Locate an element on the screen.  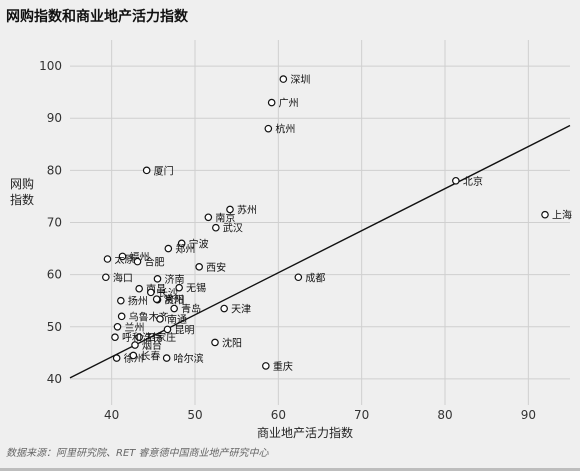
bottom-divider is located at coordinates (290, 469).